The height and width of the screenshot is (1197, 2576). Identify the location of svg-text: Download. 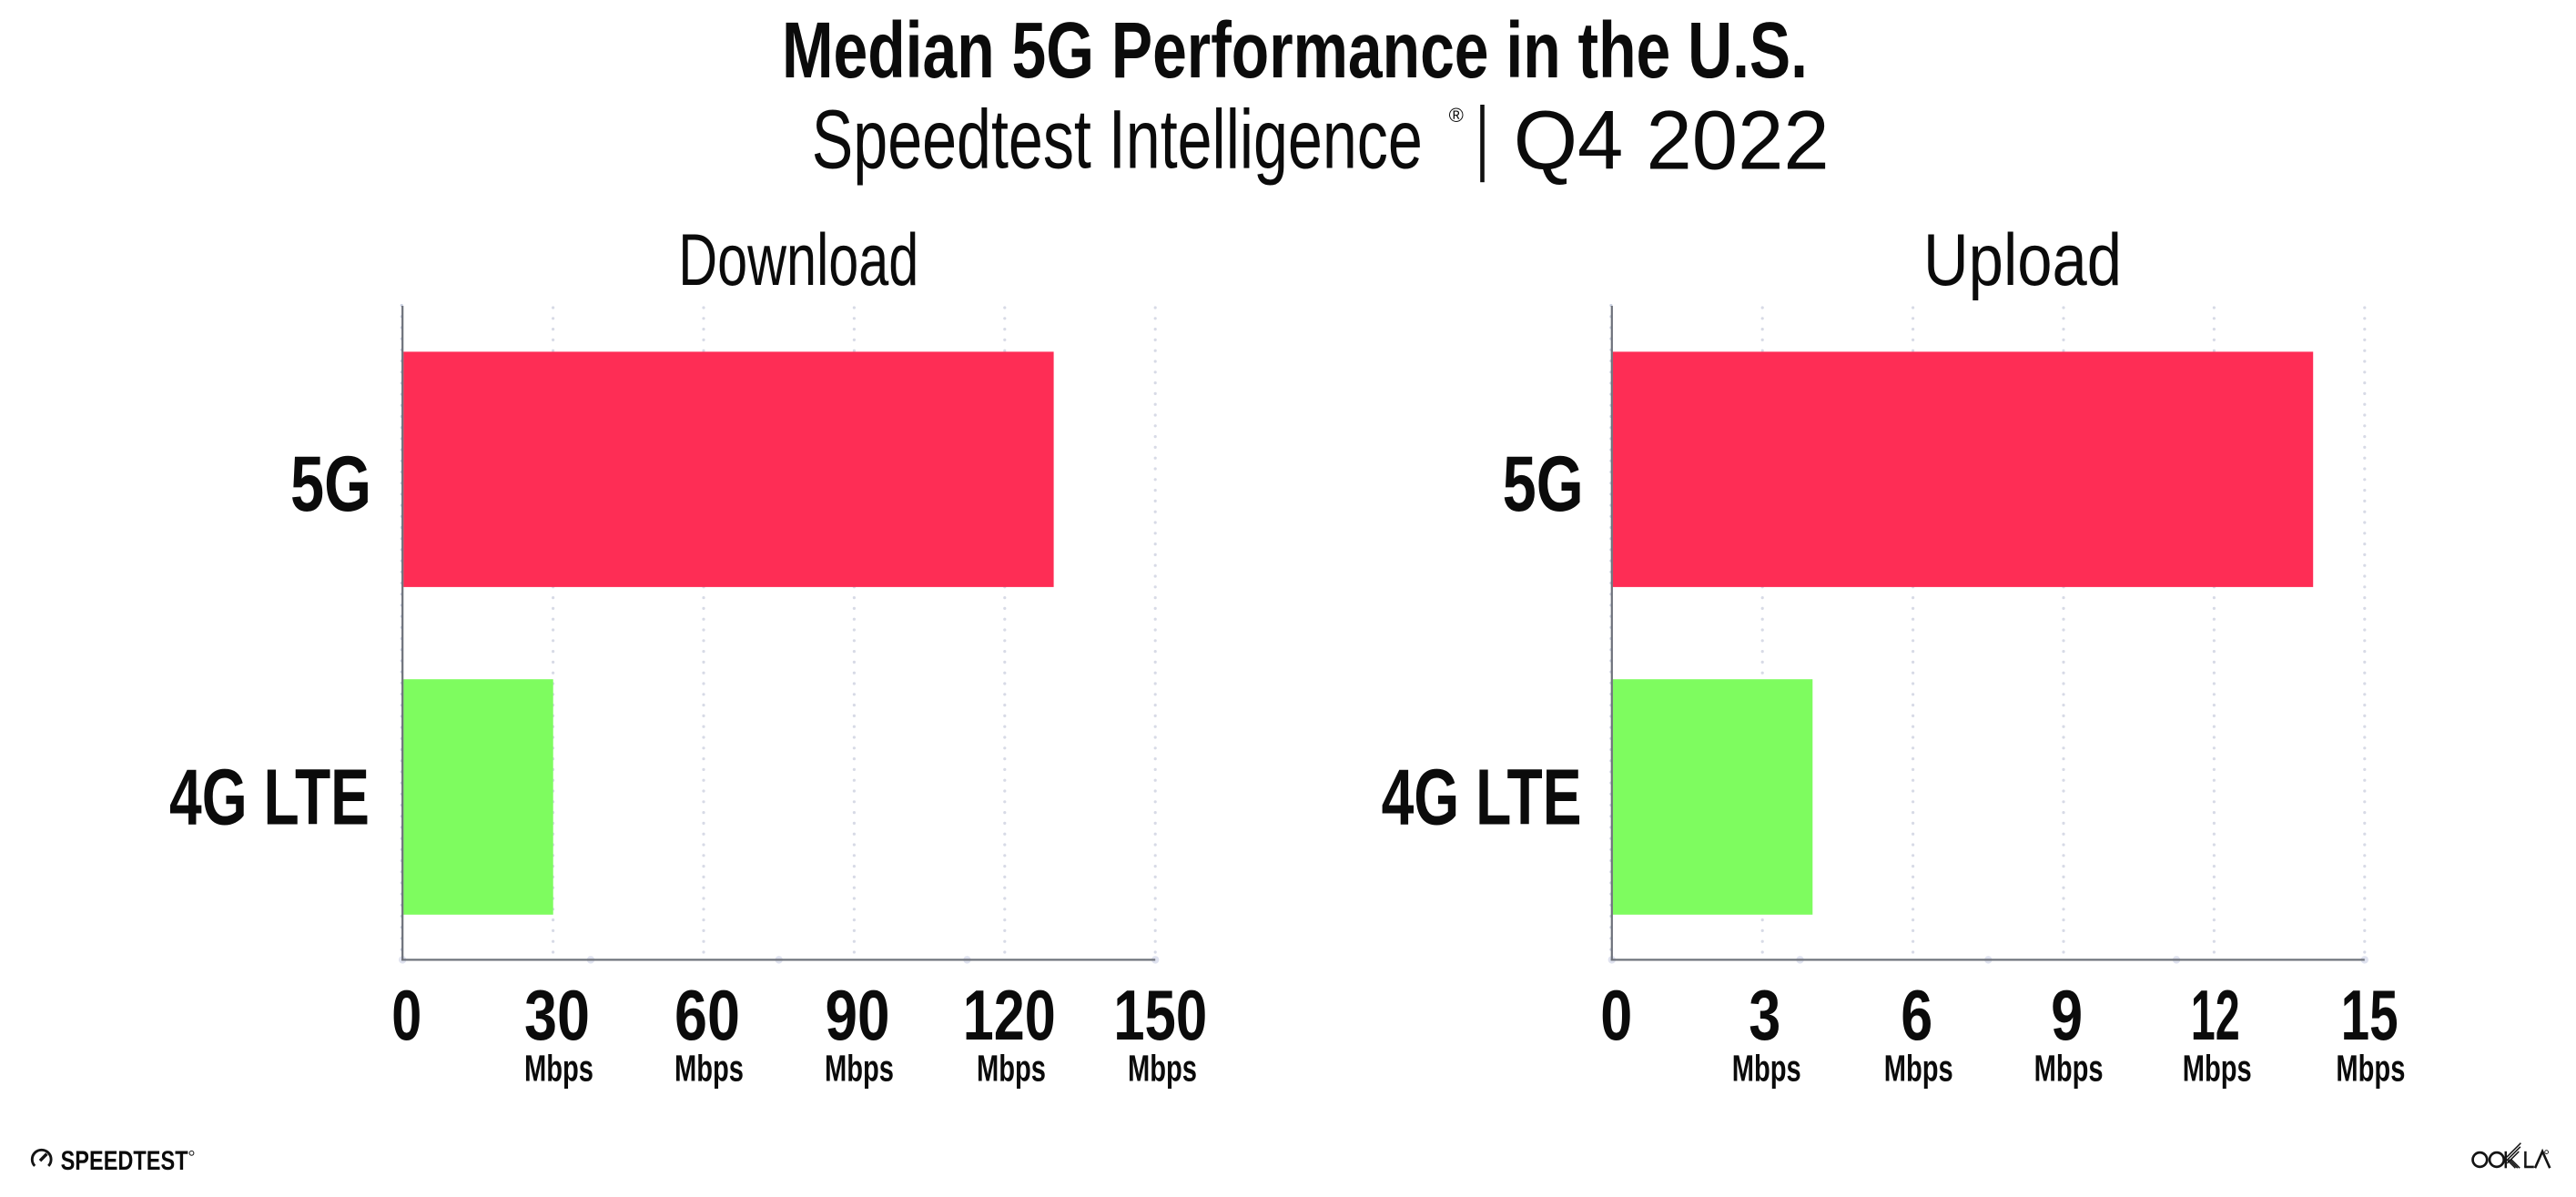
(798, 260).